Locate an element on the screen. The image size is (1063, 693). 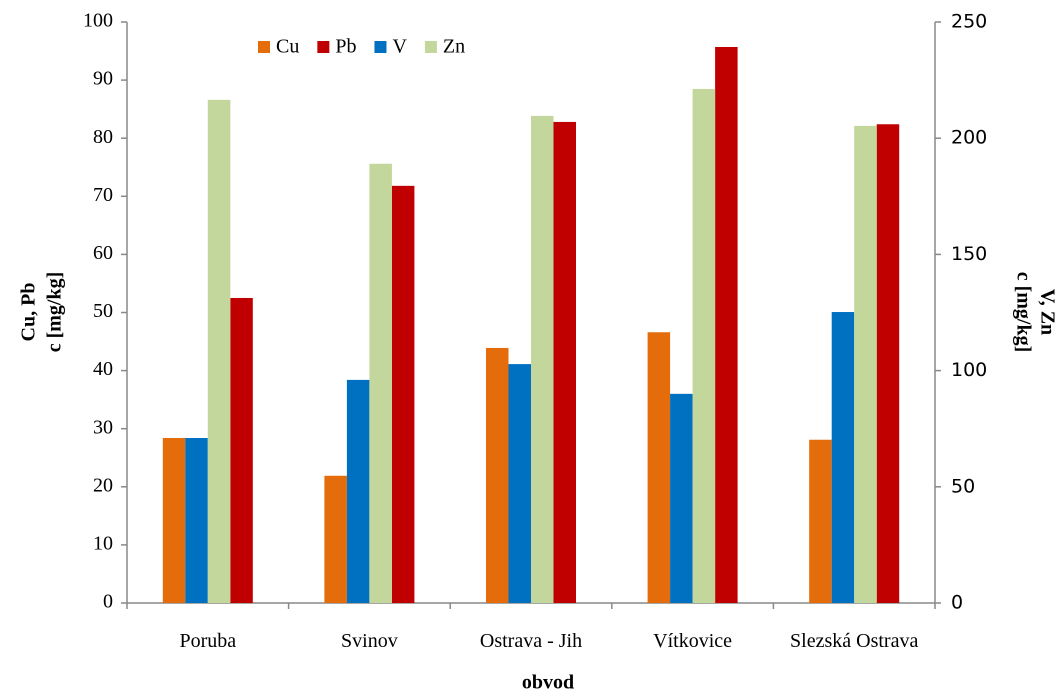
y-tick-label: 70 is located at coordinates (103, 195).